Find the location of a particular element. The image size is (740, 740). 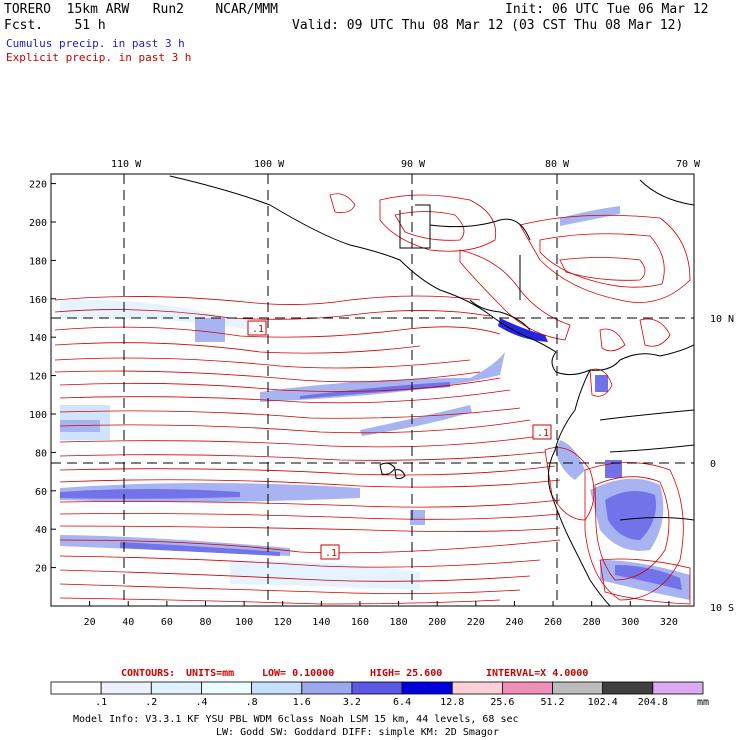

x-tick-label: 180 is located at coordinates (399, 622).